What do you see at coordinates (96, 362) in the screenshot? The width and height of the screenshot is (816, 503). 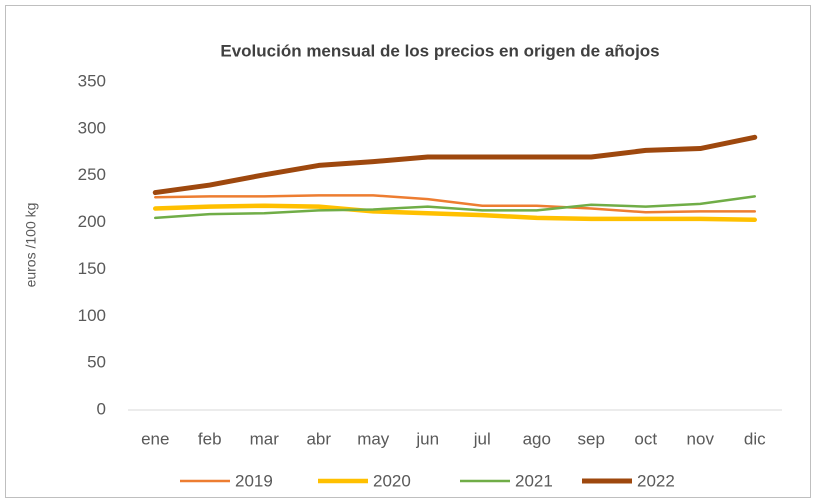 I see `y-tick-label: 50` at bounding box center [96, 362].